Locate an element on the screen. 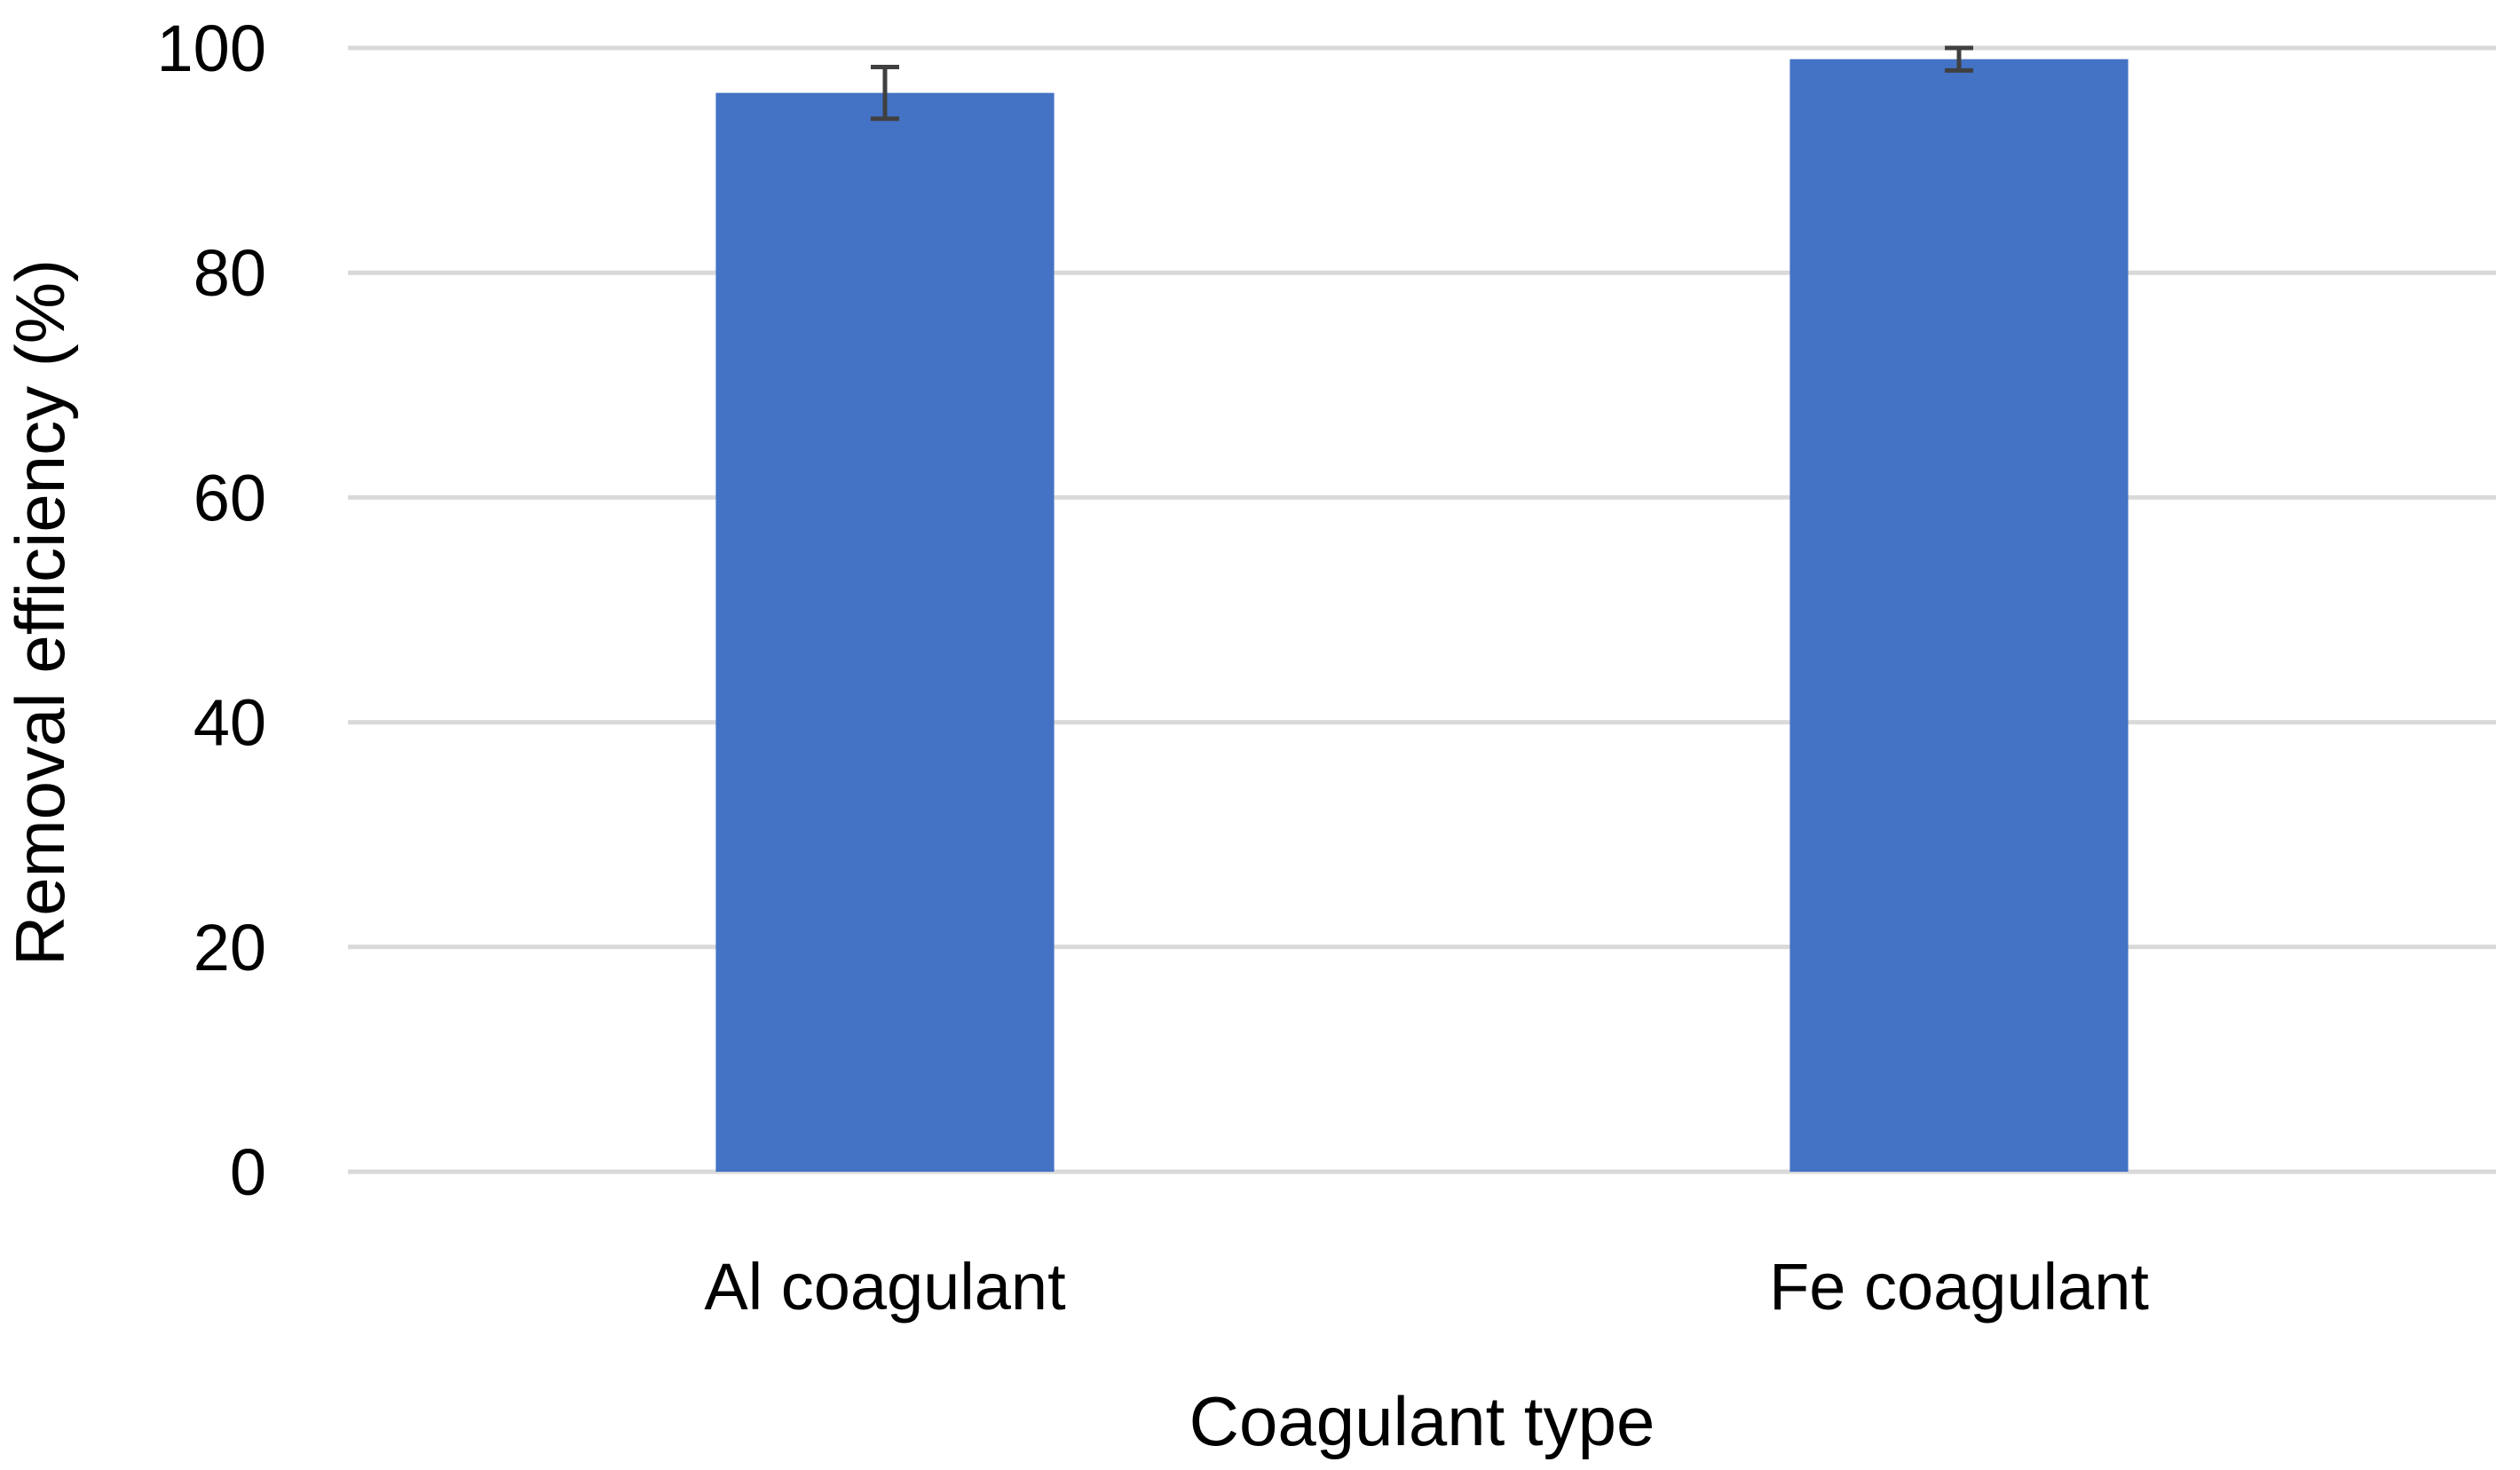  x-axis-tick-labels: Al coagulant Fe coagulant is located at coordinates (1426, 1287).